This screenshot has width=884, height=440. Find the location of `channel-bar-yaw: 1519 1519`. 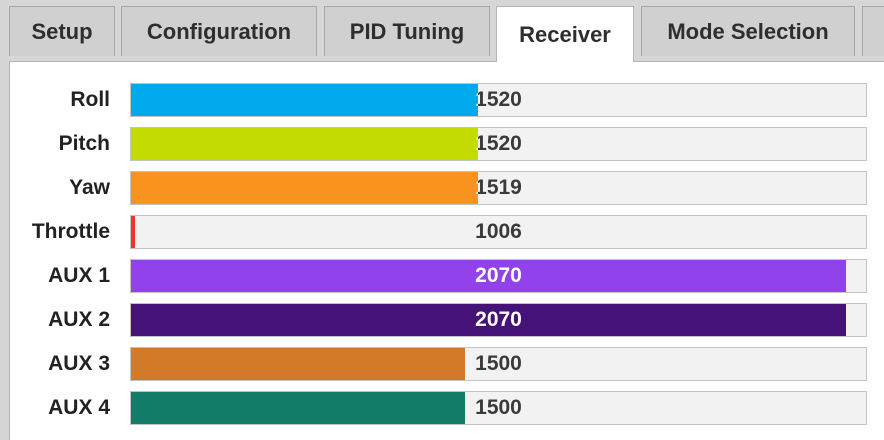

channel-bar-yaw: 1519 1519 is located at coordinates (498, 188).